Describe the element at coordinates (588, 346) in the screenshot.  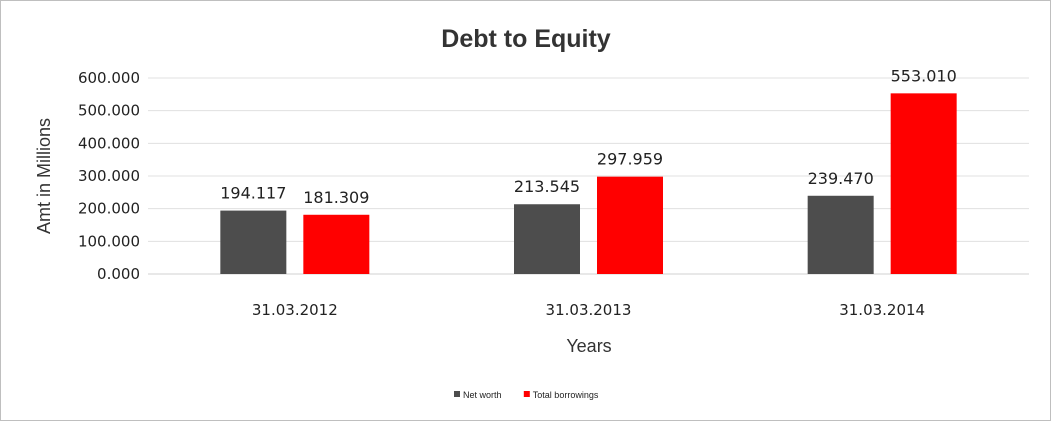
I see `x-axis-title: Years` at that location.